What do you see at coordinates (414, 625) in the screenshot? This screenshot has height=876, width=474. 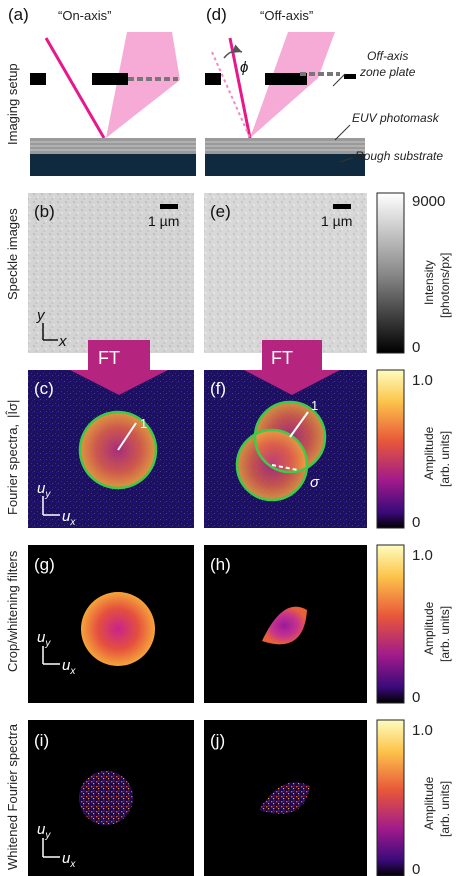 I see `colorbar-amplitude-2: 1.0 0 Amplitude [arb. units]` at bounding box center [414, 625].